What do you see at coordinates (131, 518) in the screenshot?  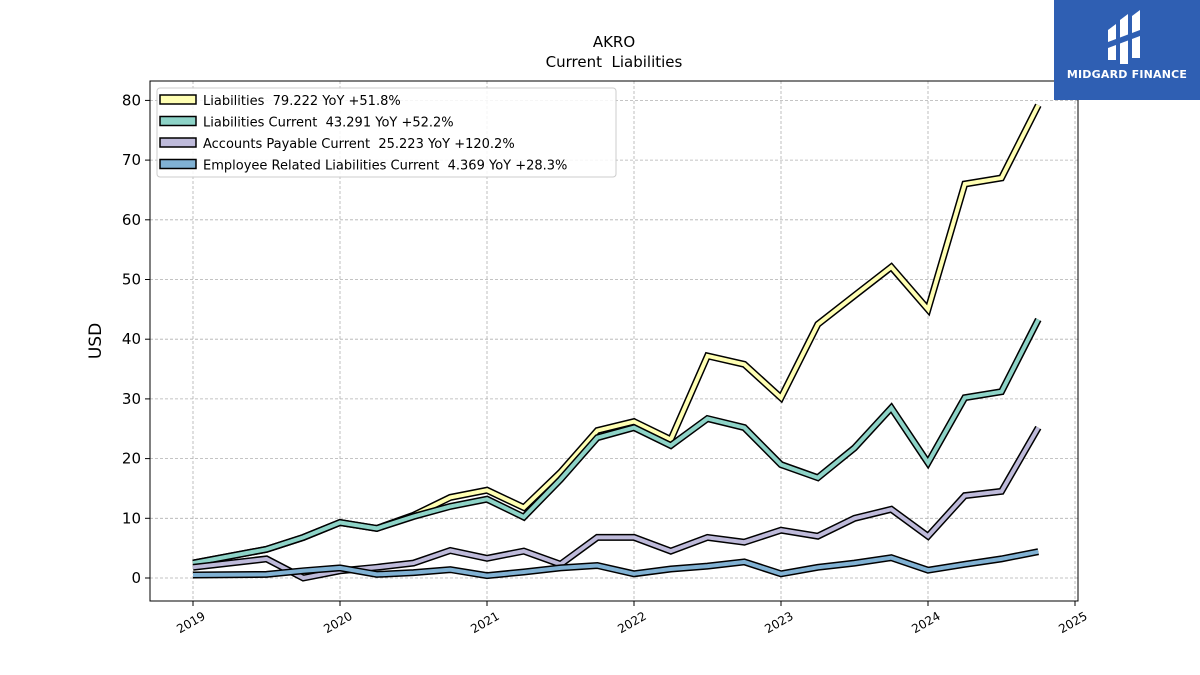 I see `y-tick-label: 10` at bounding box center [131, 518].